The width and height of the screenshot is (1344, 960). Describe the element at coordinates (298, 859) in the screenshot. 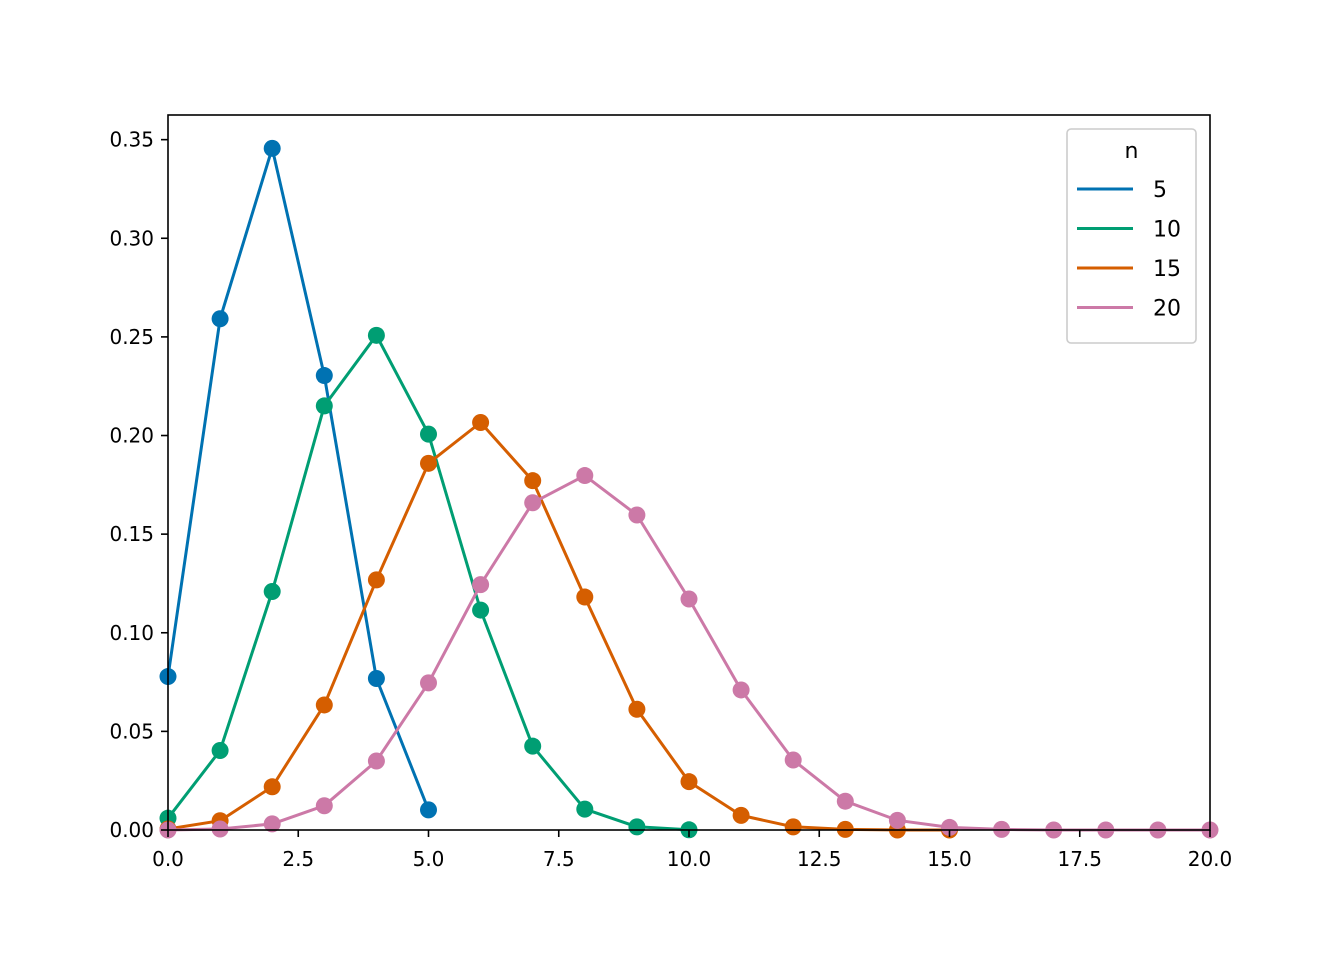

I see `x-tick-label: 2.5` at that location.